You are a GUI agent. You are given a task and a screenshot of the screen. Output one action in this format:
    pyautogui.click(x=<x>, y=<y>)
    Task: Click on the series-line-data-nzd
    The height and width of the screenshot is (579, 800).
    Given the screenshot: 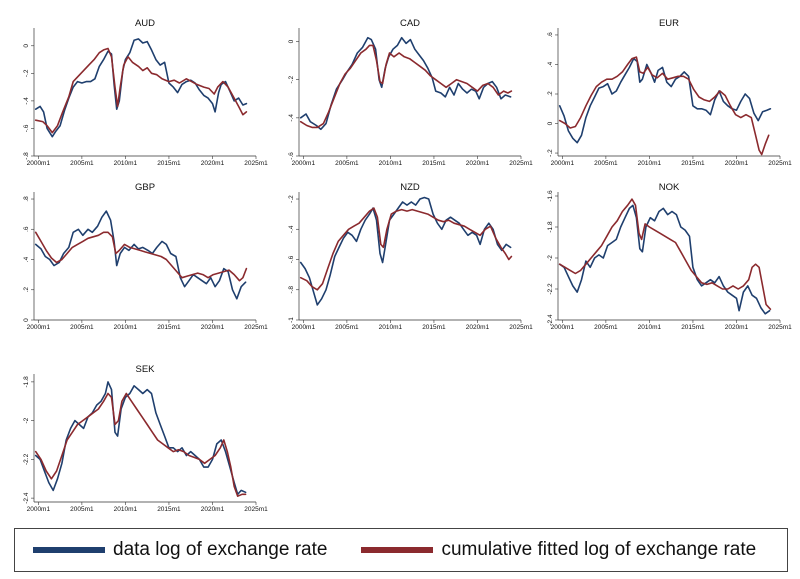 What is the action you would take?
    pyautogui.click(x=405, y=251)
    